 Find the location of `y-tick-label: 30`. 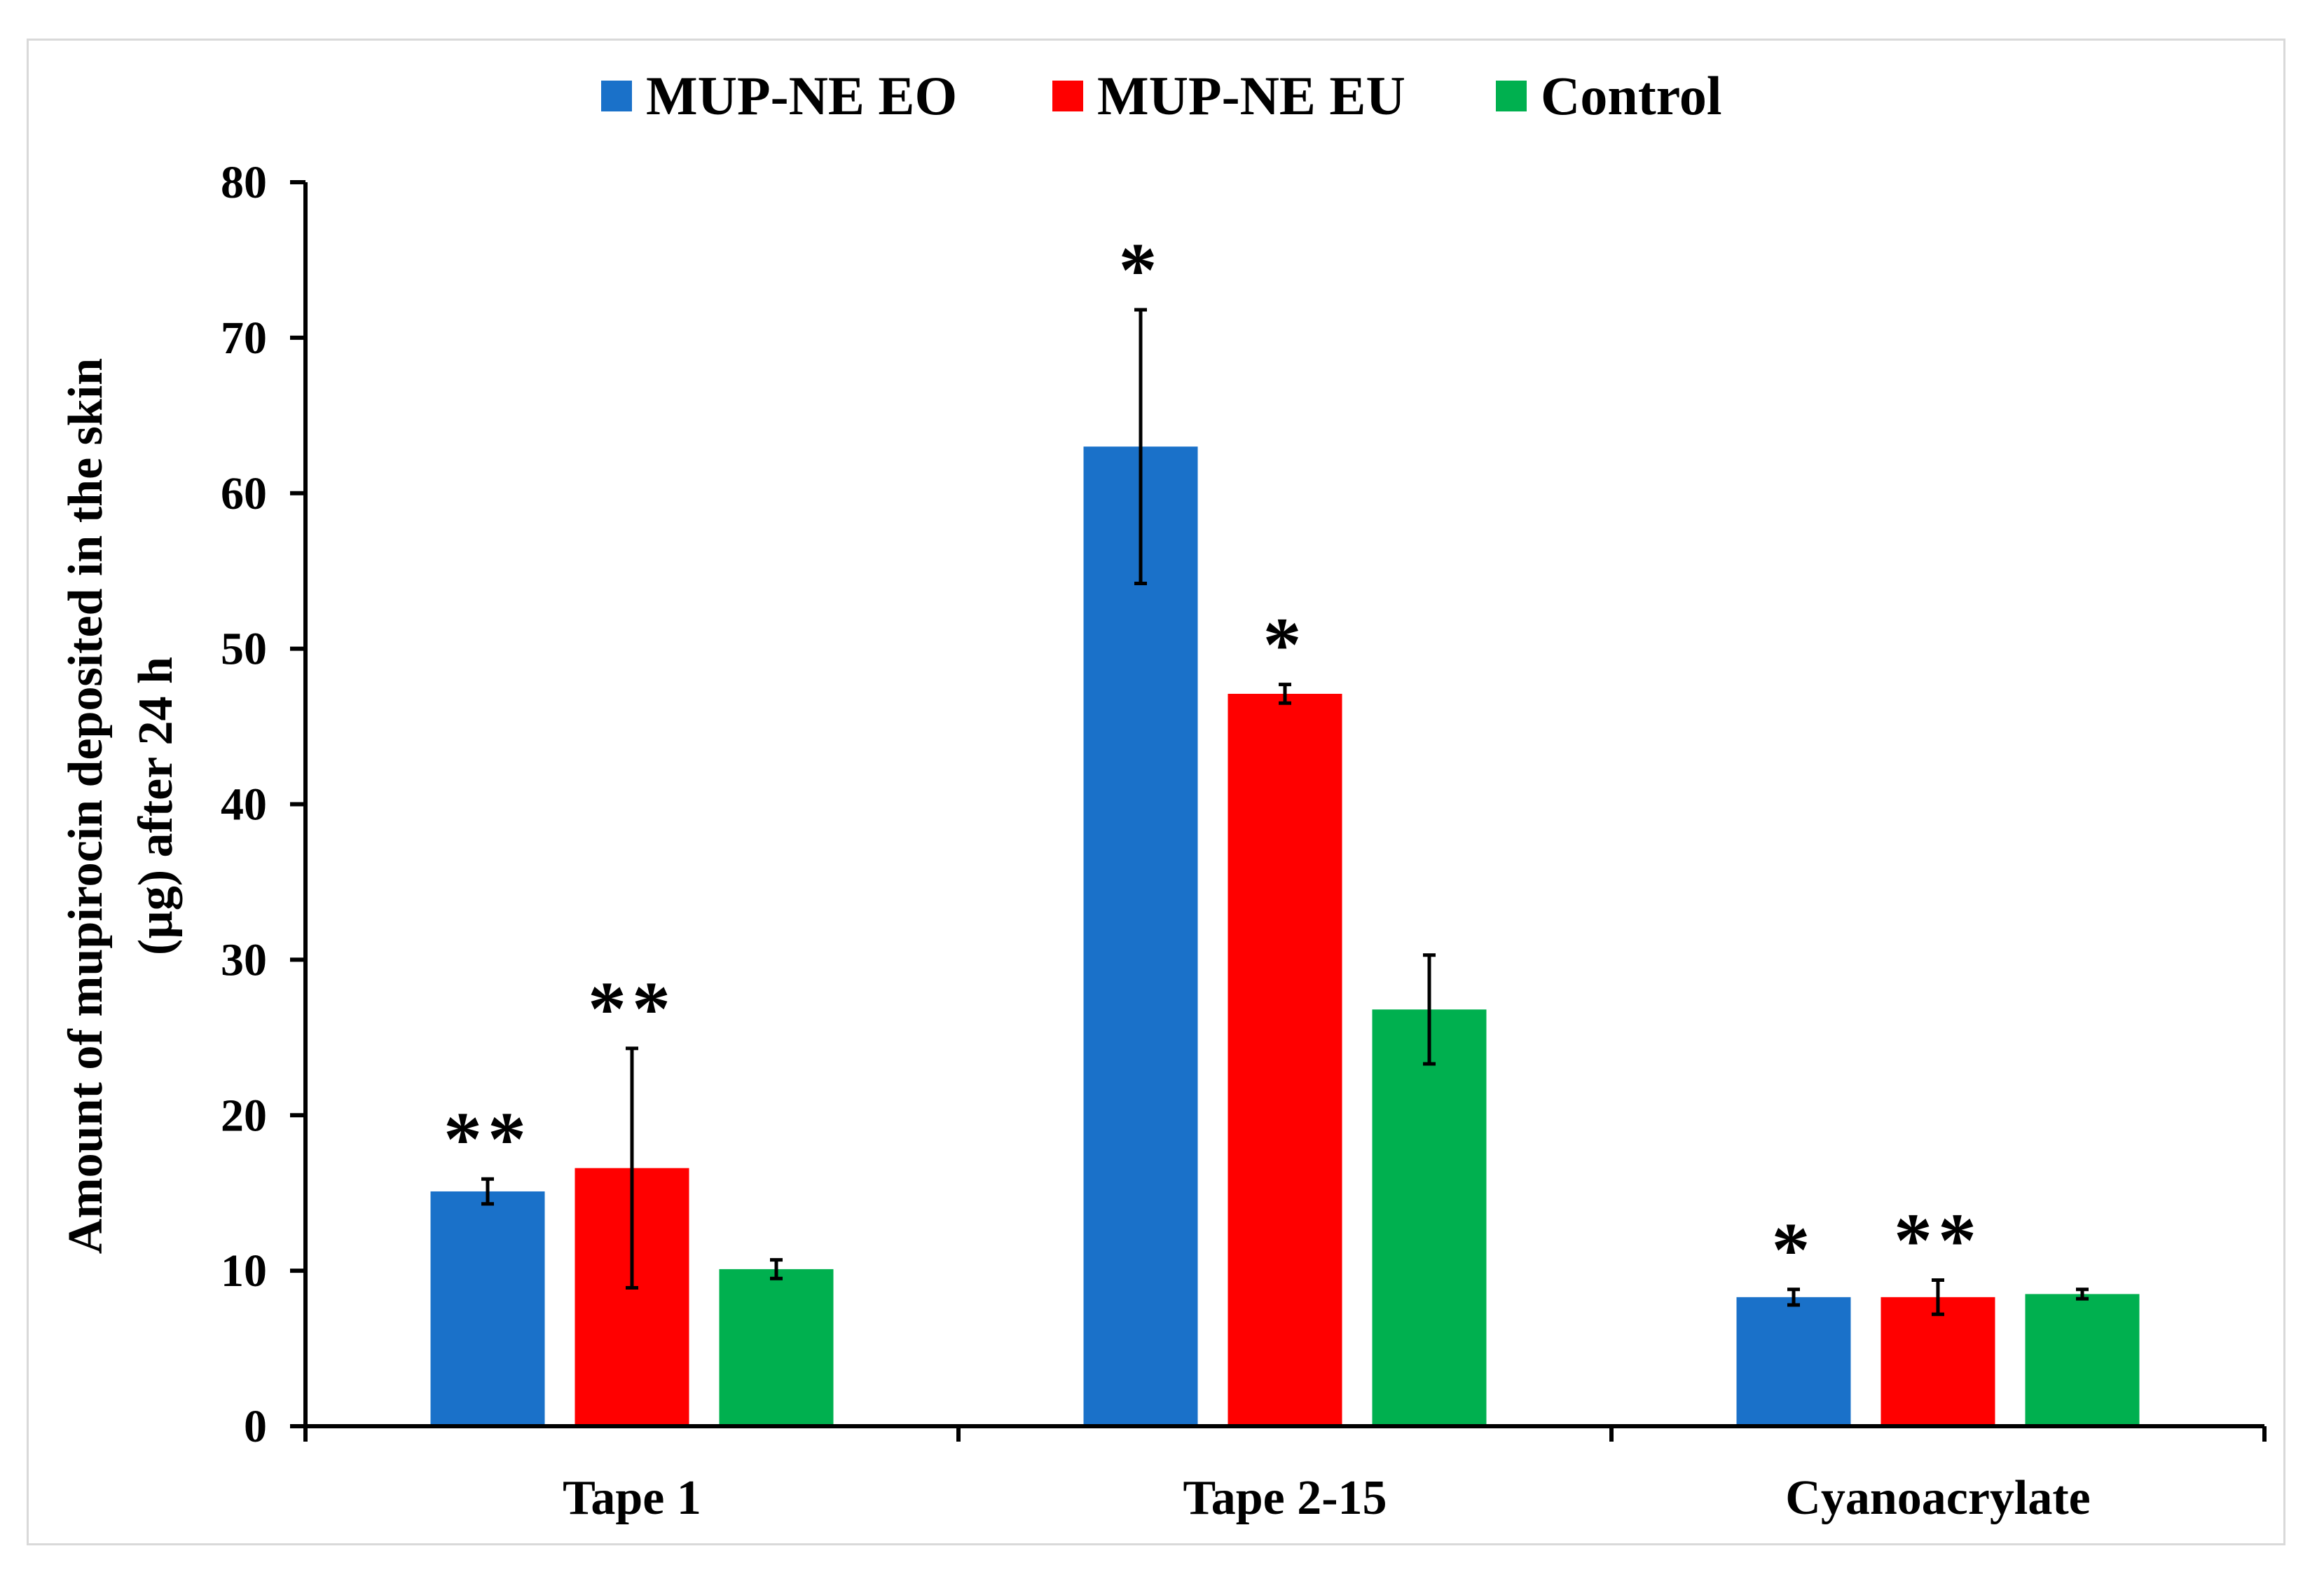

y-tick-label: 30 is located at coordinates (244, 959).